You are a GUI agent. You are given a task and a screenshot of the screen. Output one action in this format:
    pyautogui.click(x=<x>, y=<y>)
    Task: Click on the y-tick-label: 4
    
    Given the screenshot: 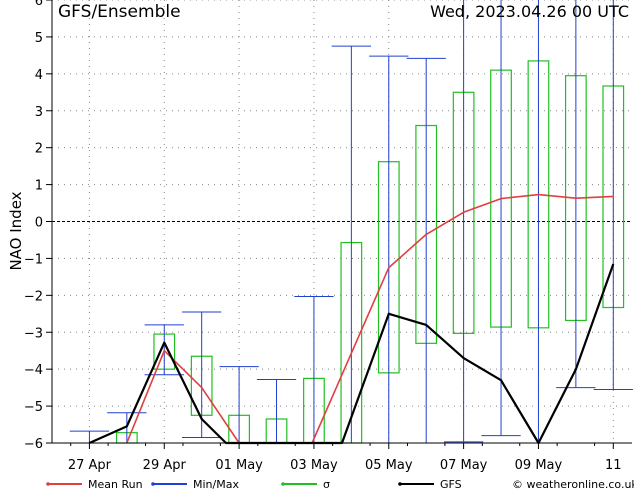 What is the action you would take?
    pyautogui.click(x=39, y=75)
    